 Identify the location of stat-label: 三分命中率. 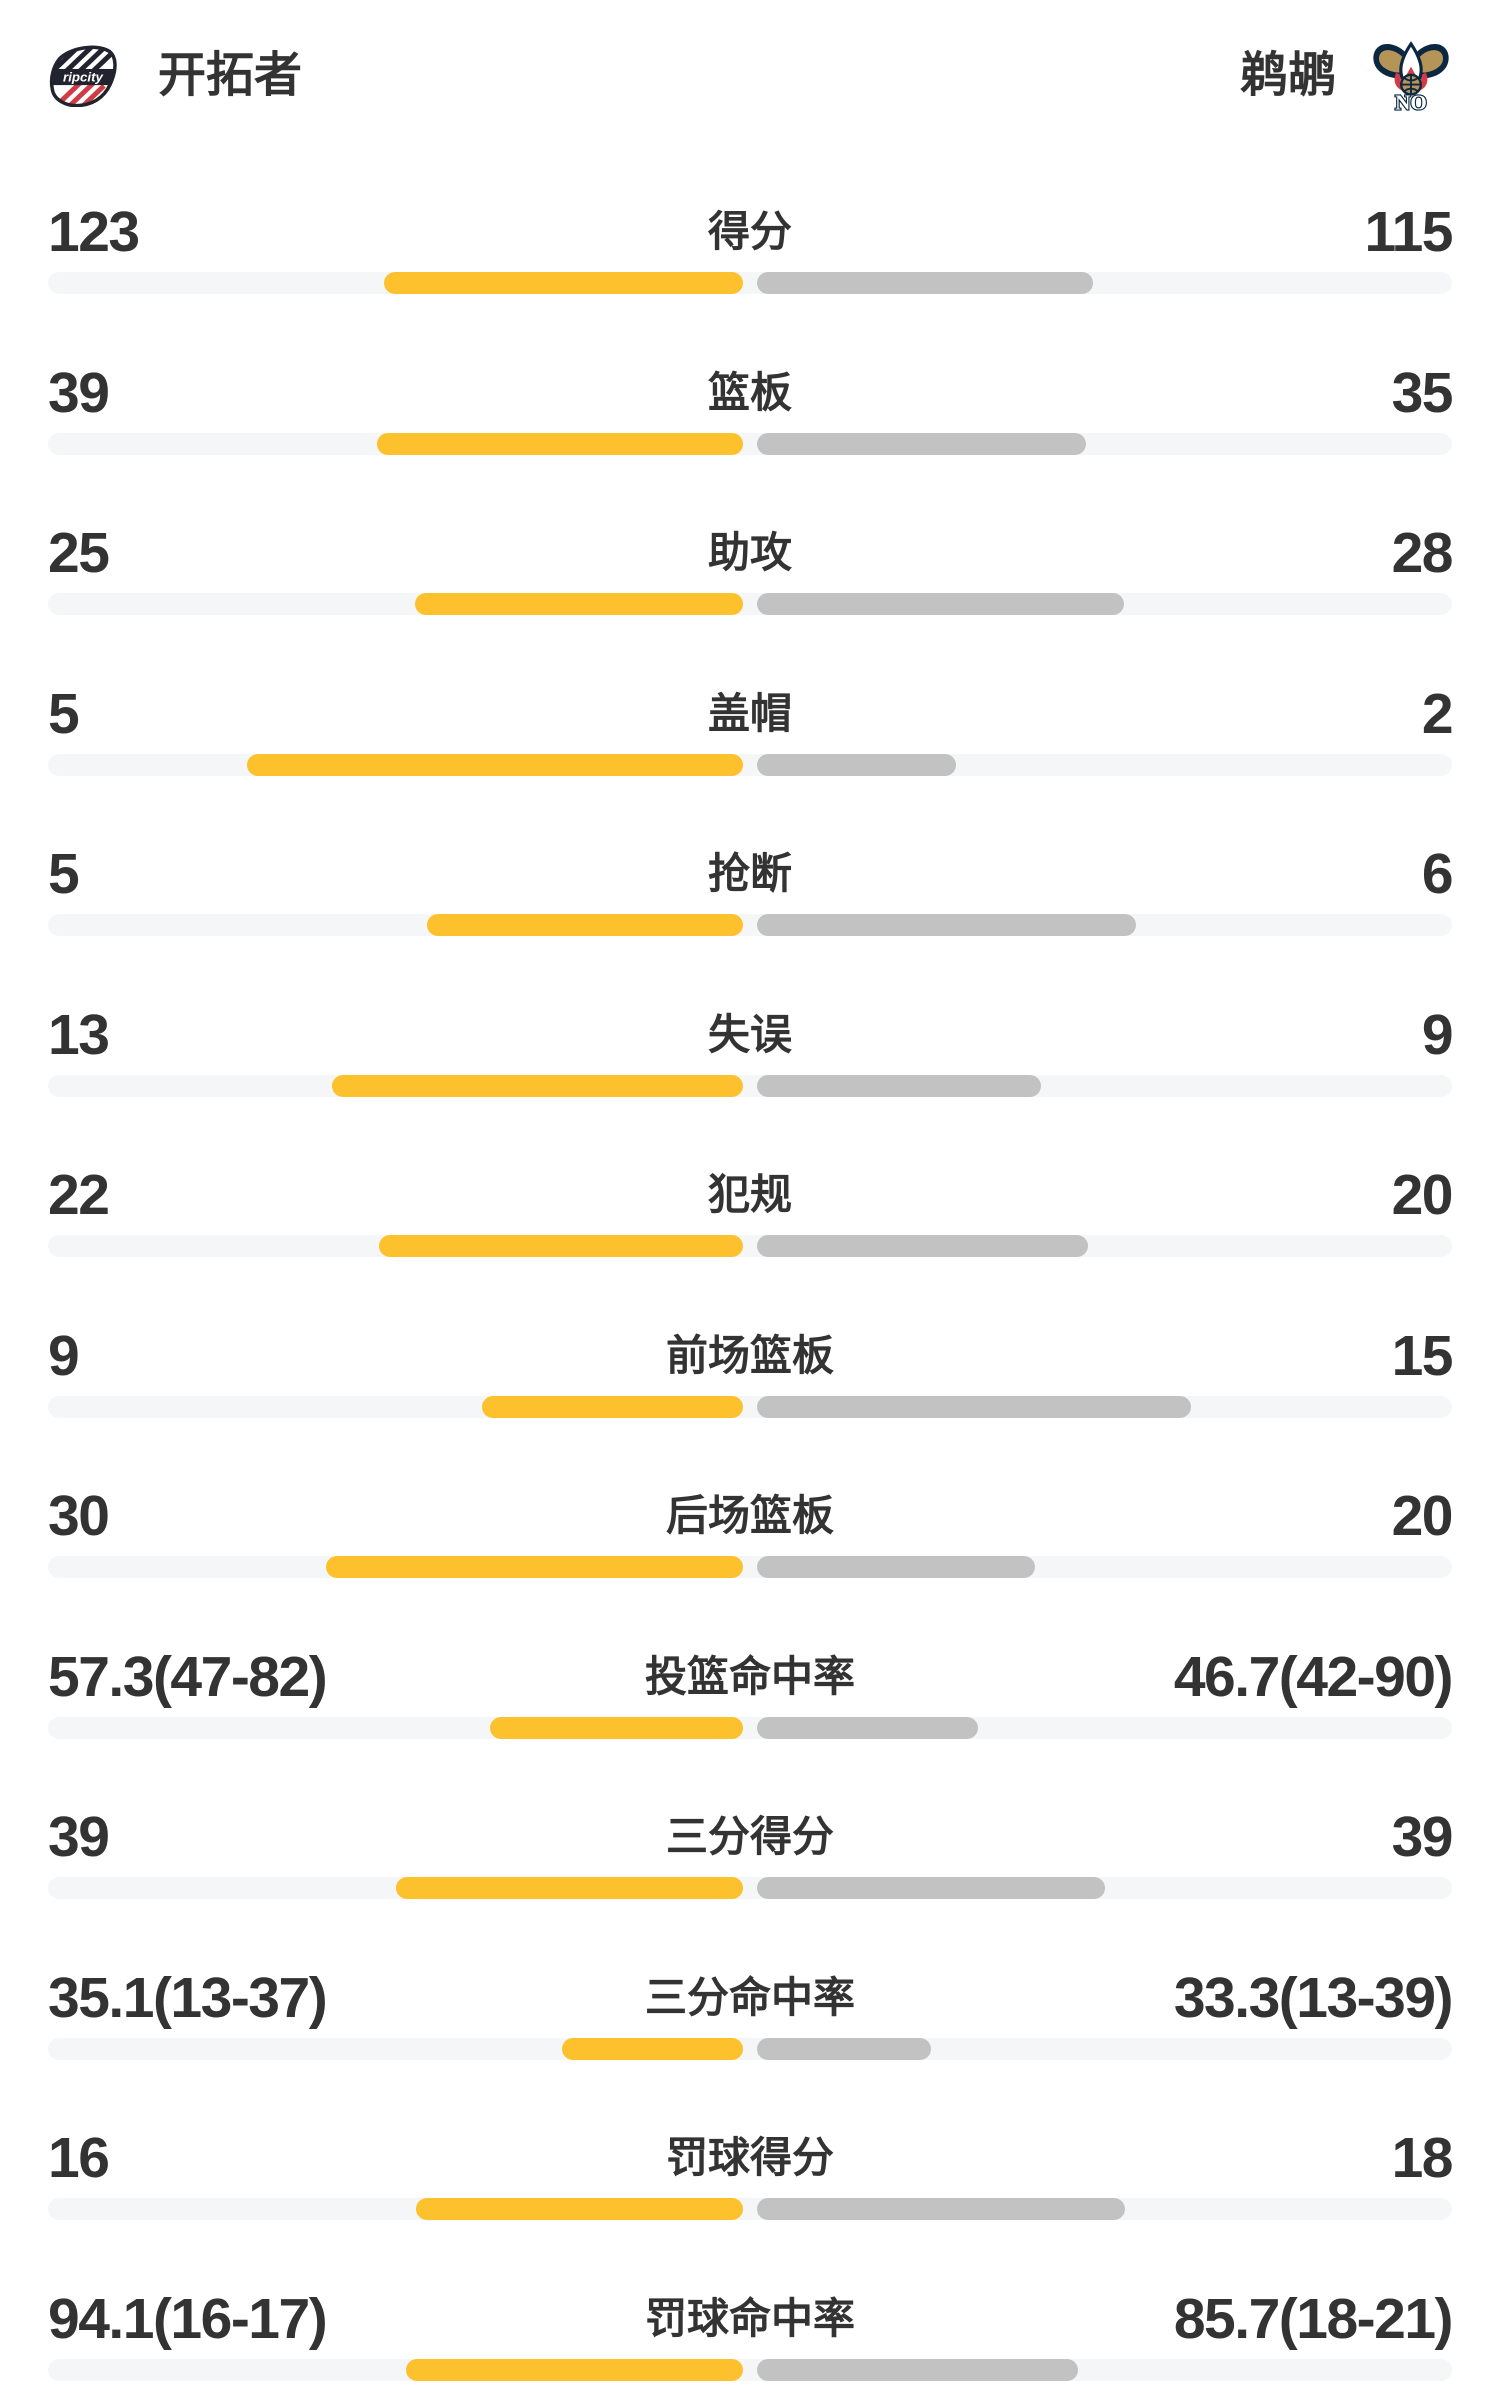
(750, 1997).